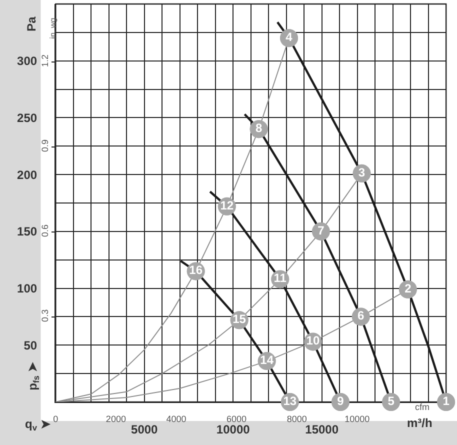 This screenshot has width=457, height=445. What do you see at coordinates (45, 315) in the screenshot?
I see `y2-tick-label: 0.3` at bounding box center [45, 315].